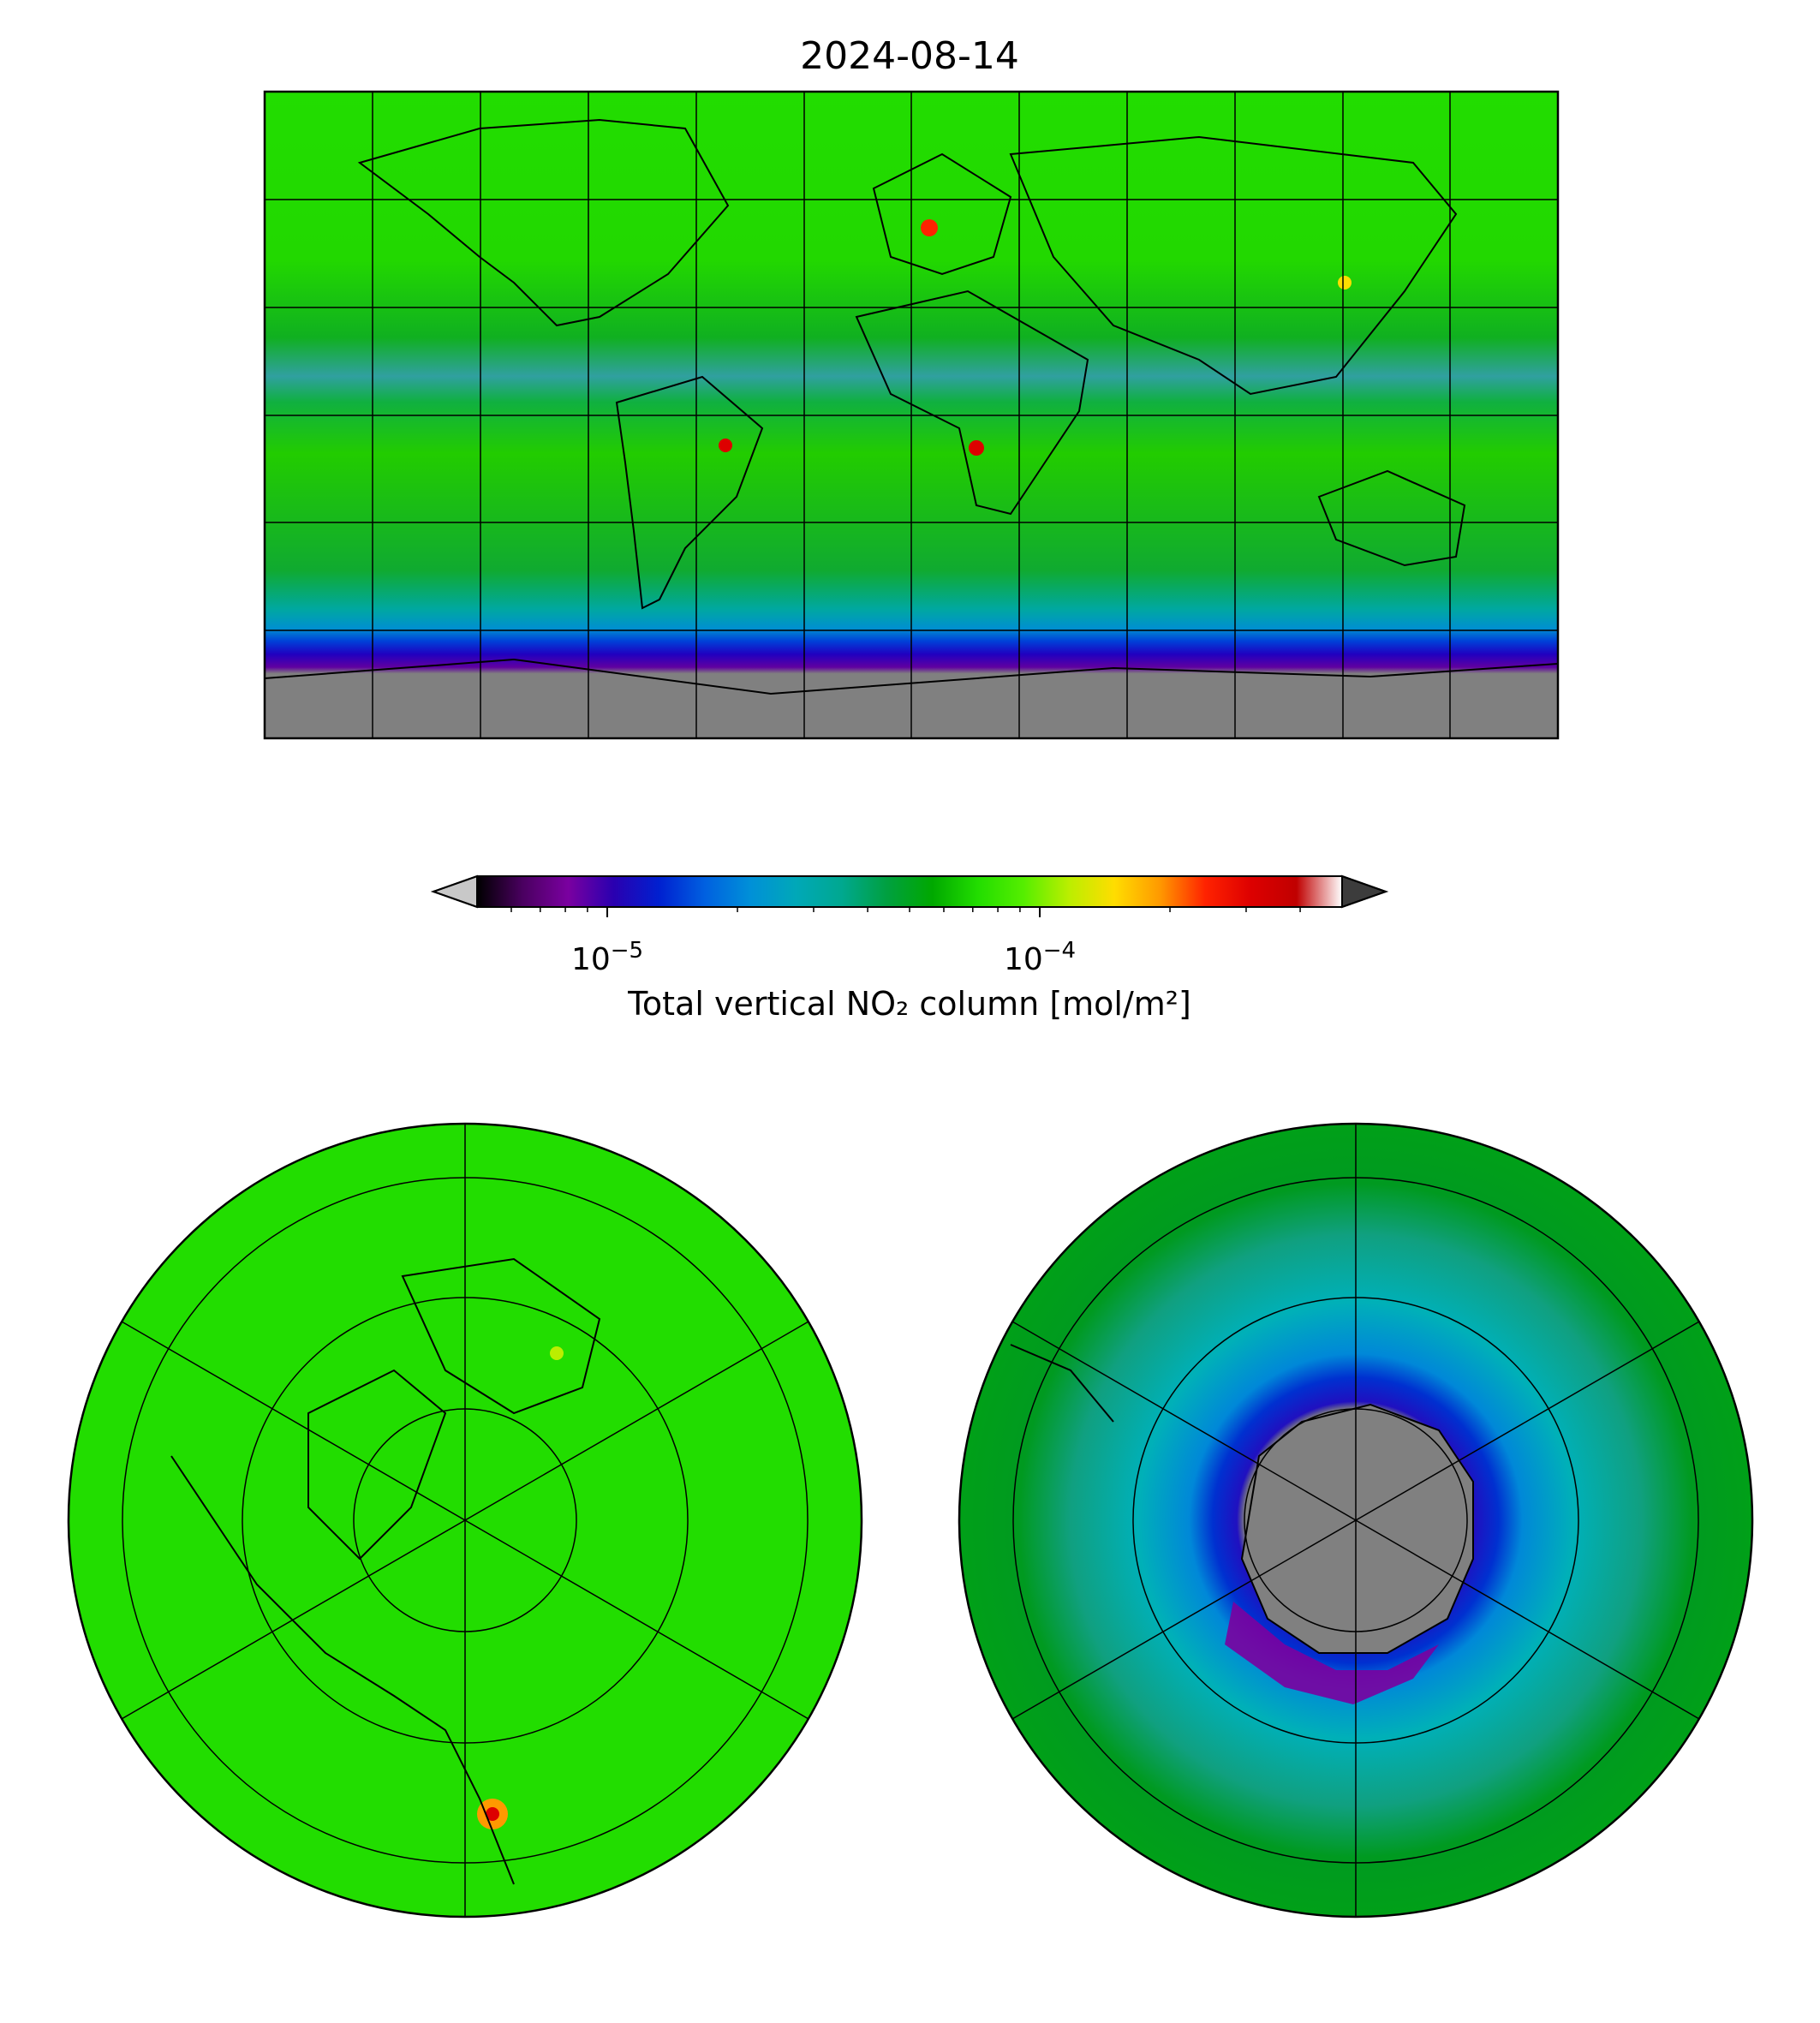  Describe the element at coordinates (977, 448) in the screenshot. I see `hotspot-africa` at that location.